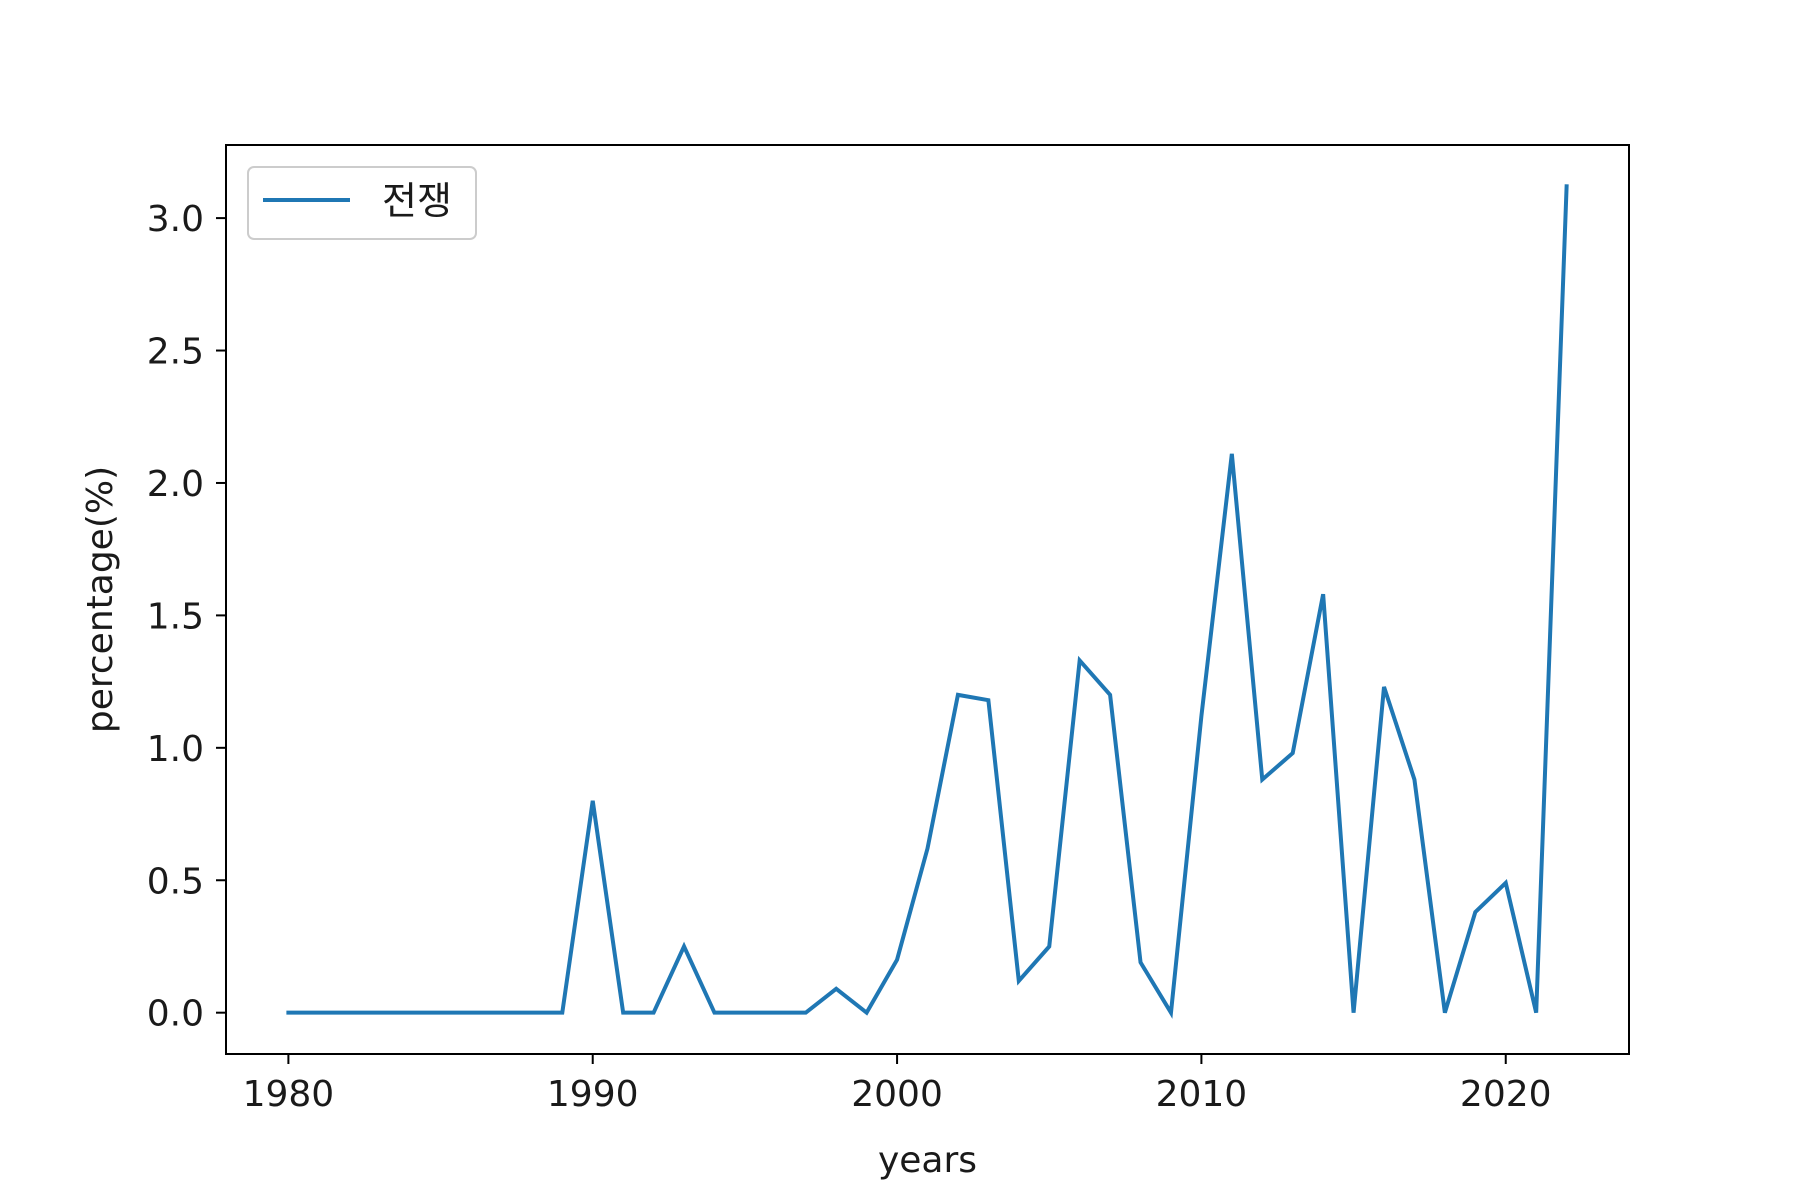 The image size is (1800, 1200). What do you see at coordinates (175, 484) in the screenshot?
I see `y-tick-label: 2.0` at bounding box center [175, 484].